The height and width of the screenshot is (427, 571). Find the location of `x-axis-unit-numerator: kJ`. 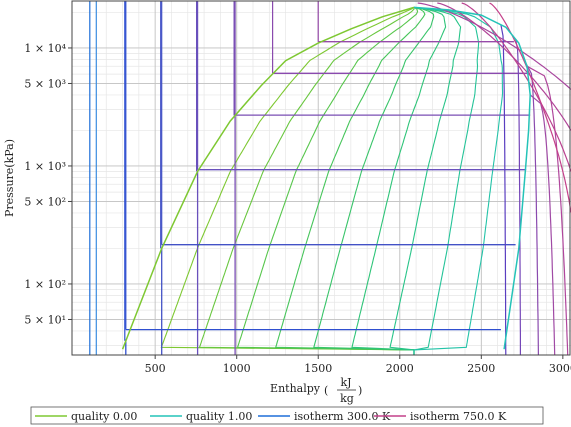

x-axis-unit-numerator: kJ is located at coordinates (345, 382).